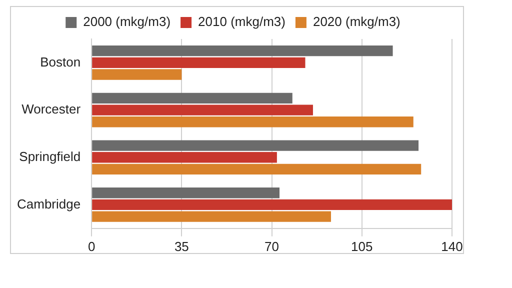 Image resolution: width=512 pixels, height=288 pixels. Describe the element at coordinates (452, 246) in the screenshot. I see `x-tick-label: 140` at that location.